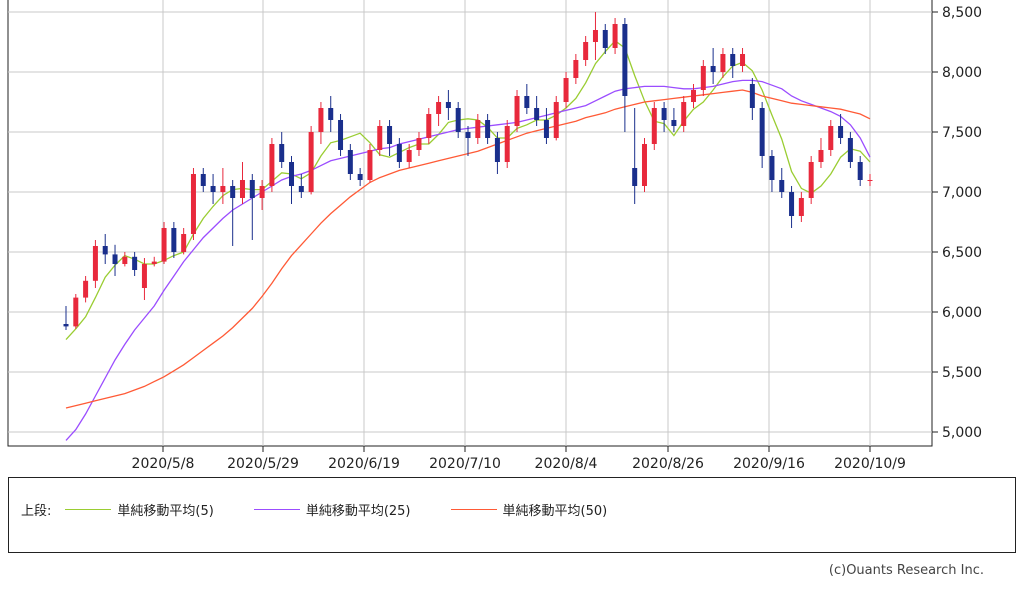 This screenshot has height=591, width=1024. Describe the element at coordinates (358, 511) in the screenshot. I see `legend-label-ma25: 単純移動平均(25)` at that location.